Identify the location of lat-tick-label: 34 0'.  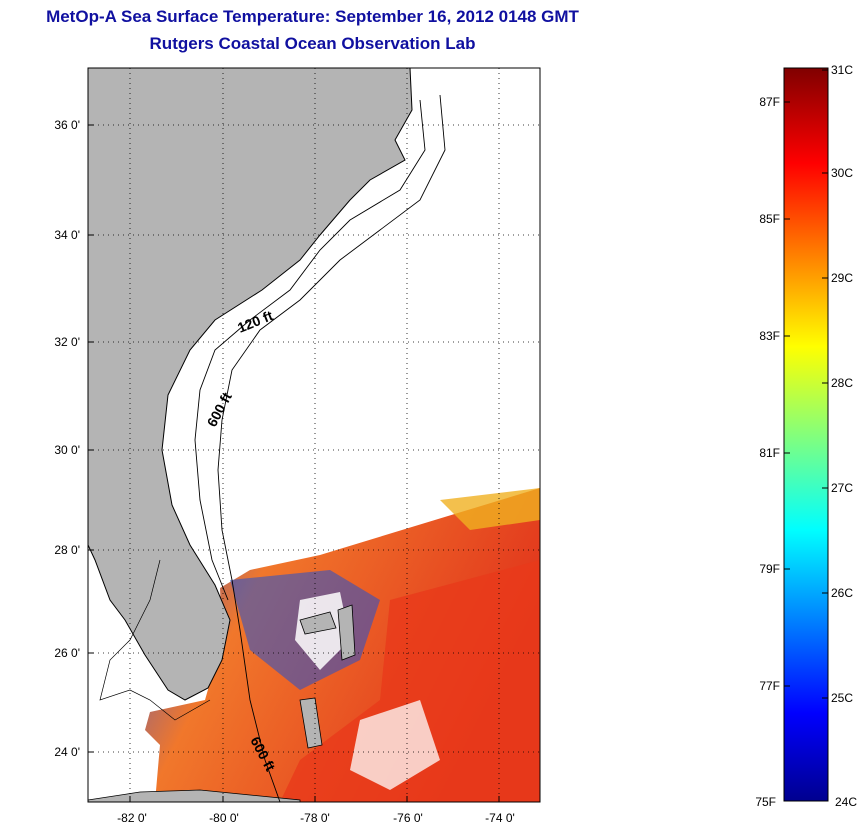
(67, 235).